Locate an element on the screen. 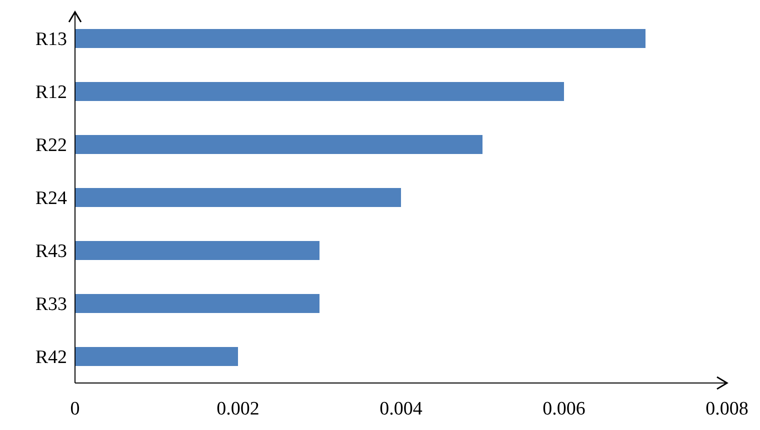 The image size is (760, 430). y-tick-label: R12 is located at coordinates (51, 93).